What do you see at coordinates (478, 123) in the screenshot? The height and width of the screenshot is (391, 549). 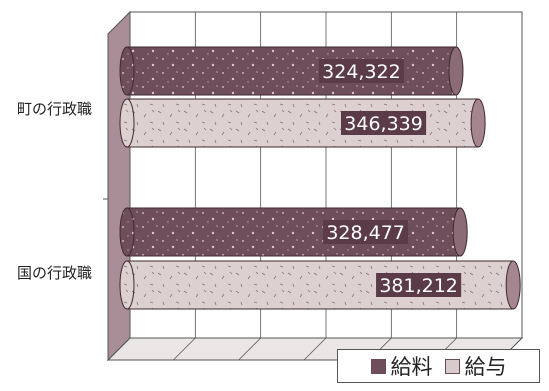 I see `bar-0-1-end-cap` at bounding box center [478, 123].